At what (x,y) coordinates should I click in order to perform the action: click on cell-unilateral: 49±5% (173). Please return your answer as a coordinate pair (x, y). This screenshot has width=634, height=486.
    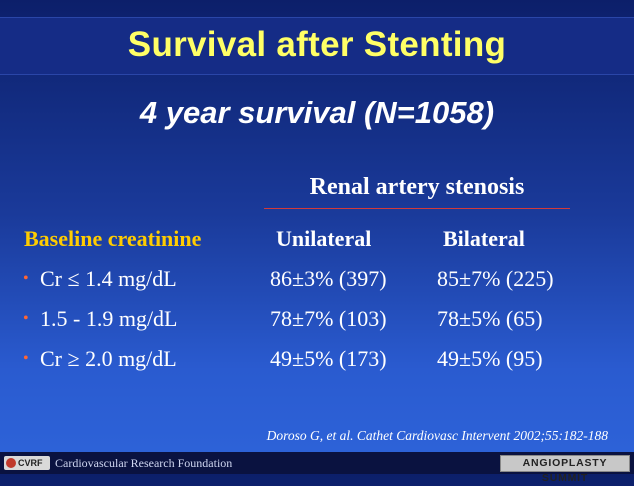
    Looking at the image, I should click on (328, 358).